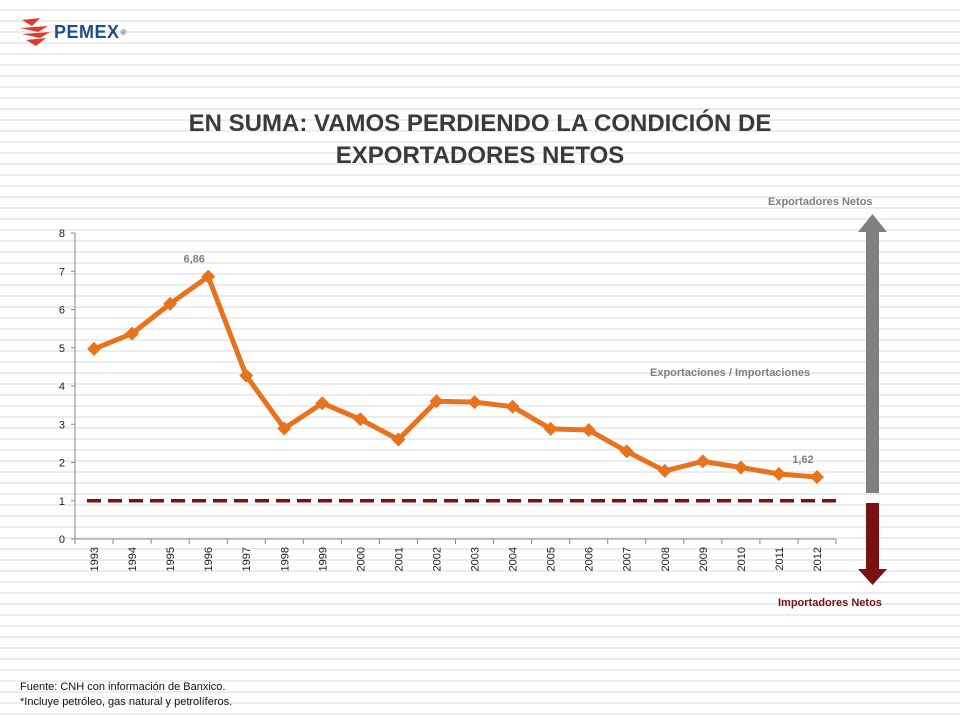  I want to click on data-point-2003, so click(474, 402).